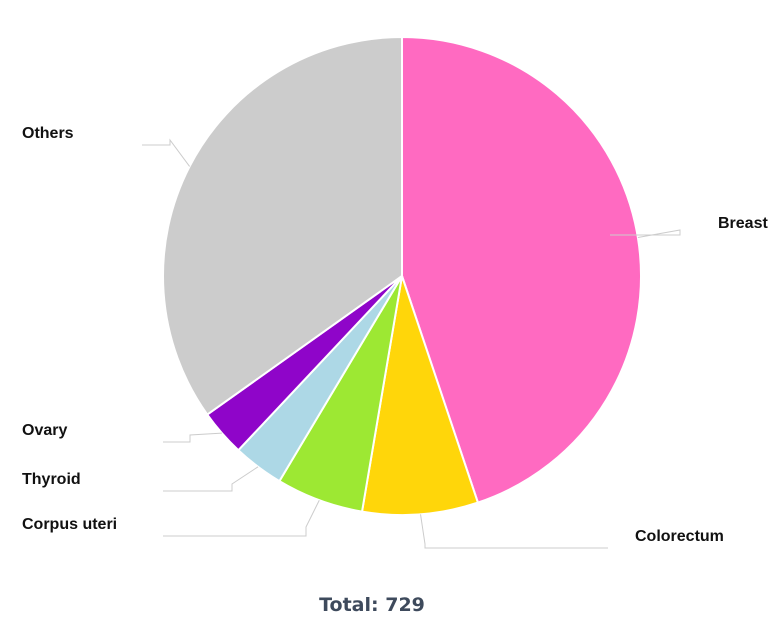  Describe the element at coordinates (743, 223) in the screenshot. I see `slice-label: Breast` at that location.